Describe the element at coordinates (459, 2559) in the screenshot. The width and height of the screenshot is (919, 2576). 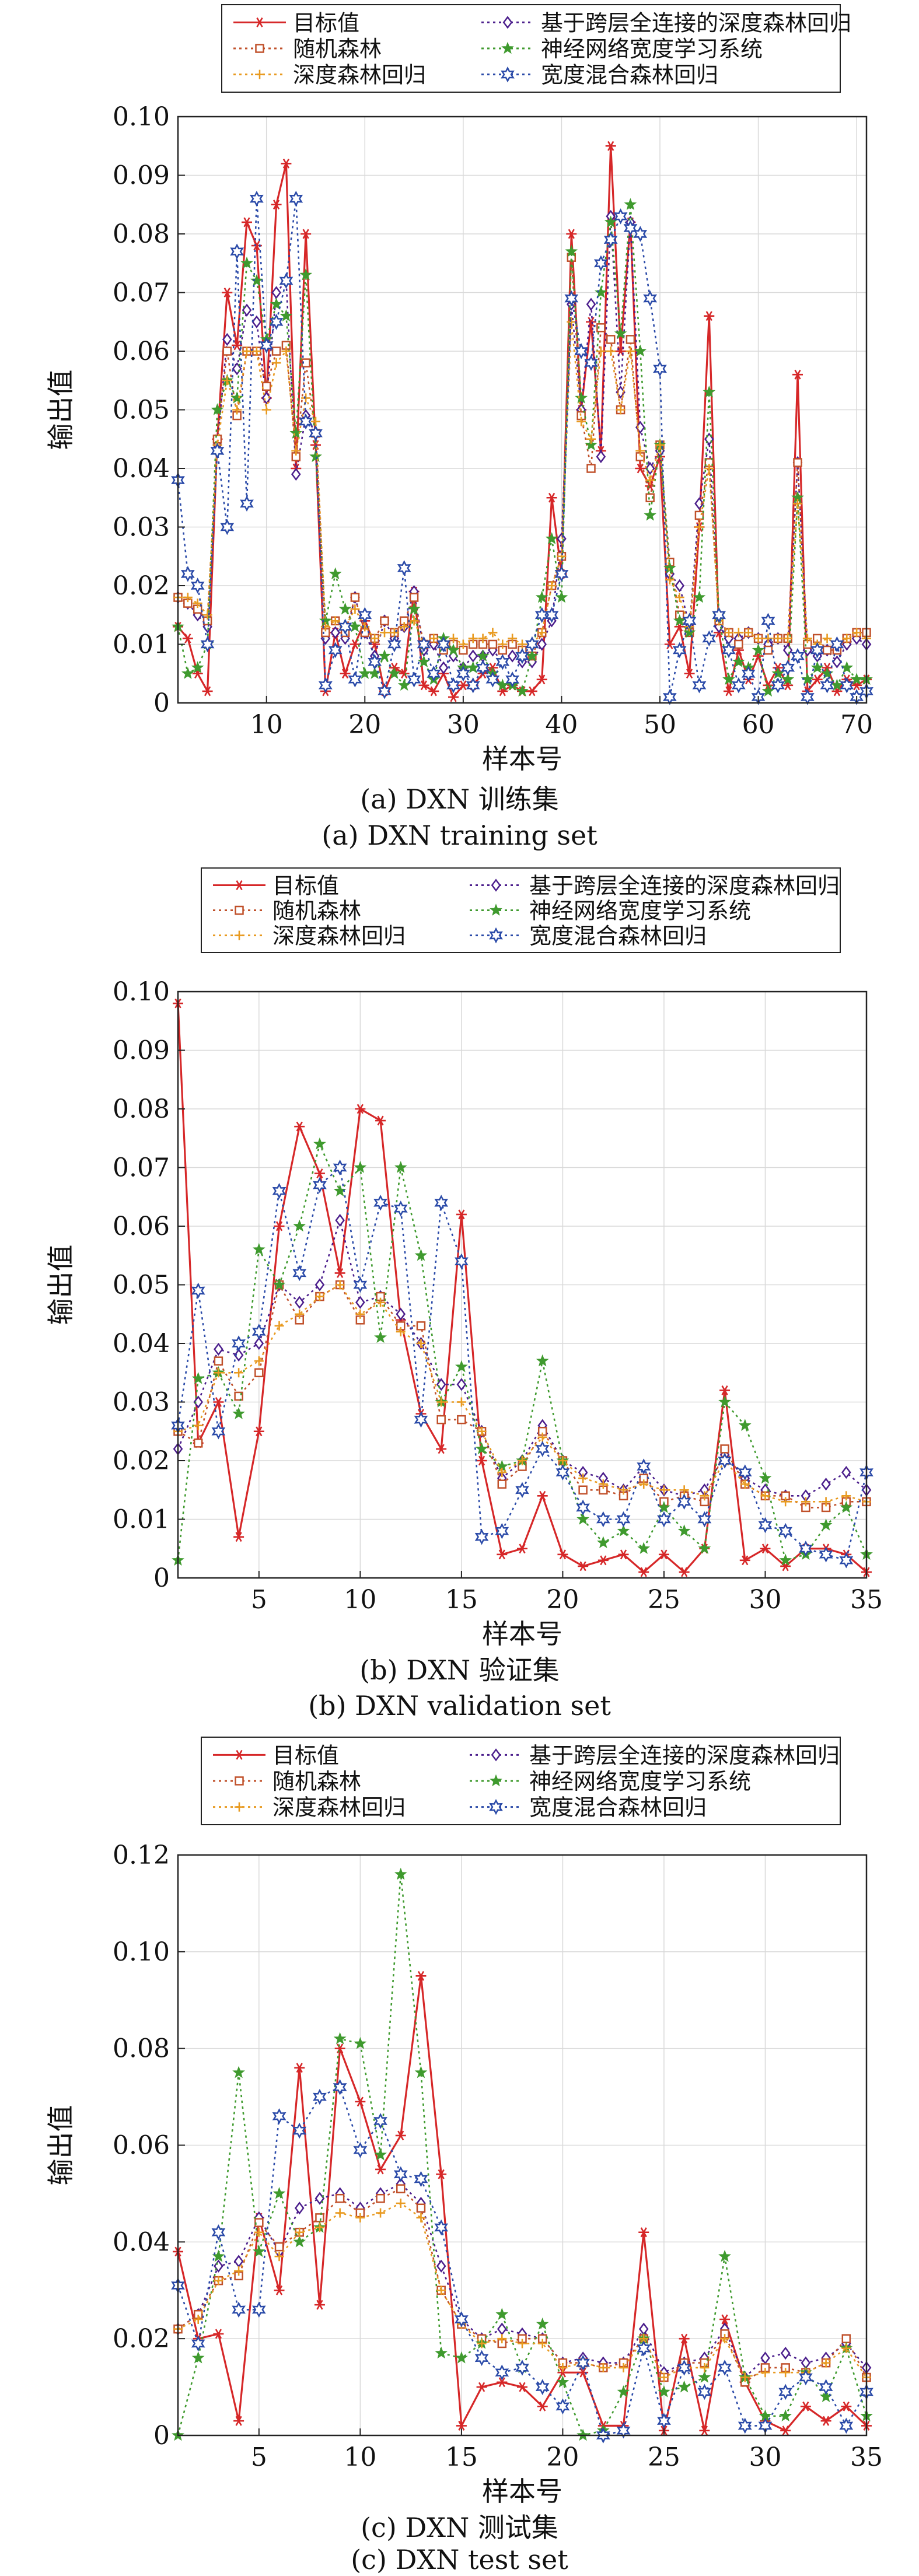
I see `caption-en: (c) DXN test set` at that location.